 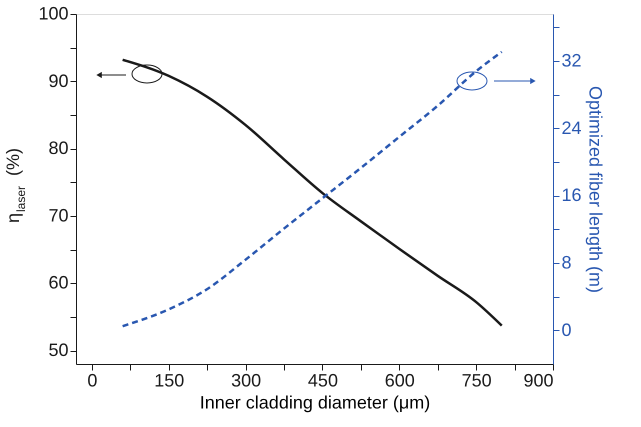 I want to click on y-tick-label: 80, so click(x=58, y=148).